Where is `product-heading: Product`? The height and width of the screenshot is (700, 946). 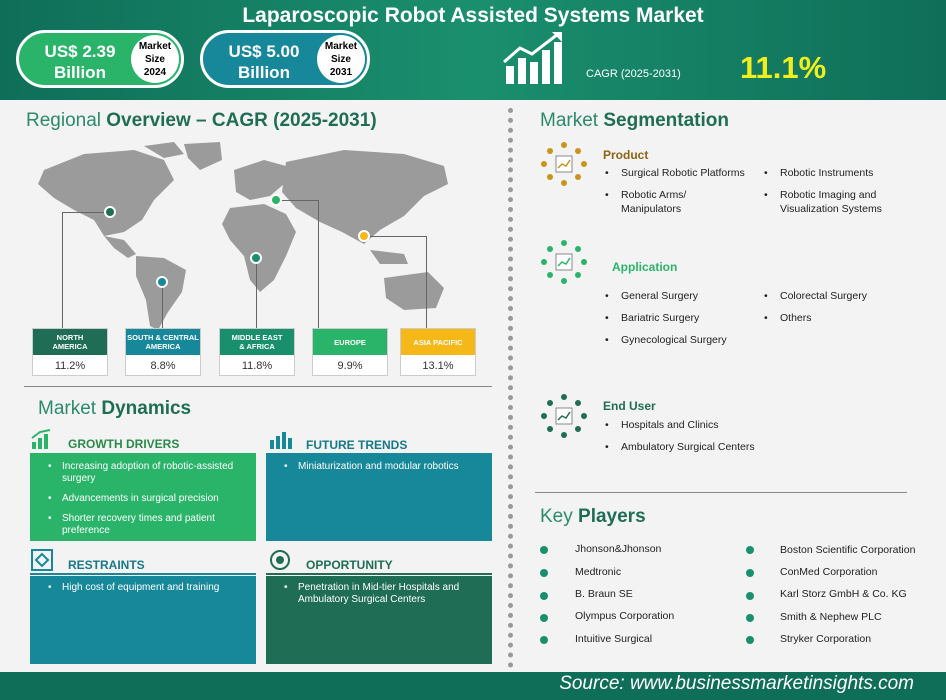
product-heading: Product is located at coordinates (626, 155).